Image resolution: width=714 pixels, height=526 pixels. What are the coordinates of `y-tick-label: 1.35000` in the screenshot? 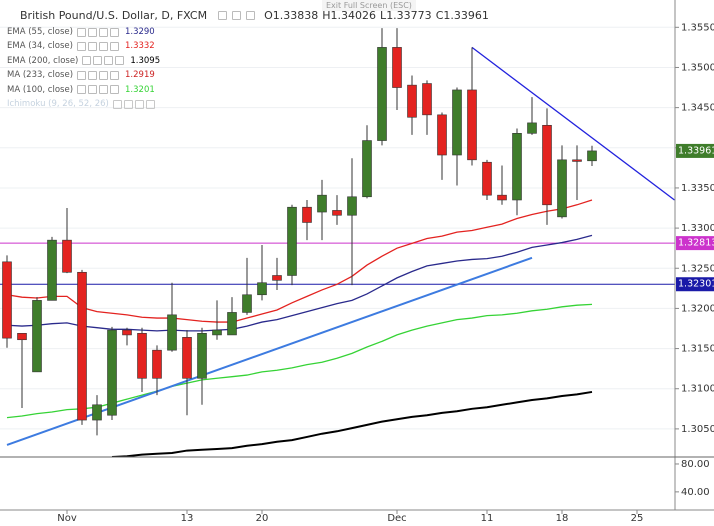 It's located at (697, 67).